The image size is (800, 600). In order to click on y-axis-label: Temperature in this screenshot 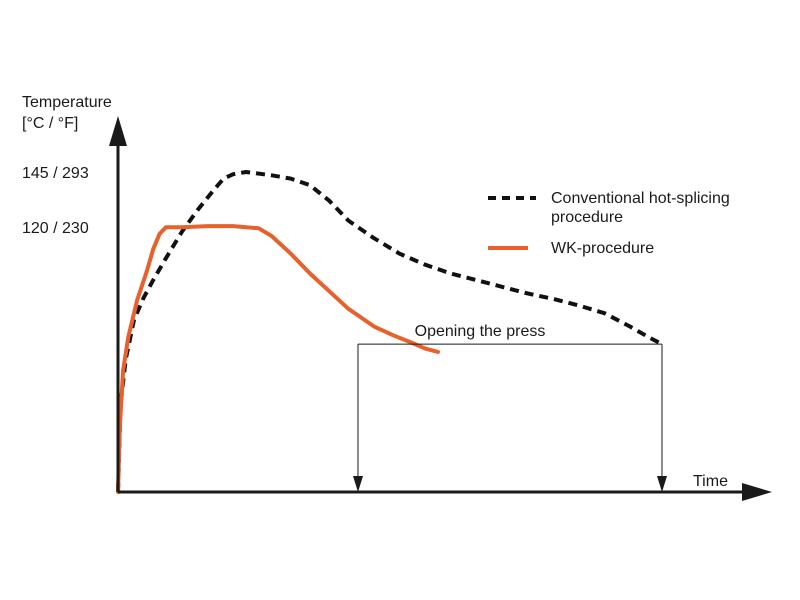, I will do `click(67, 102)`.